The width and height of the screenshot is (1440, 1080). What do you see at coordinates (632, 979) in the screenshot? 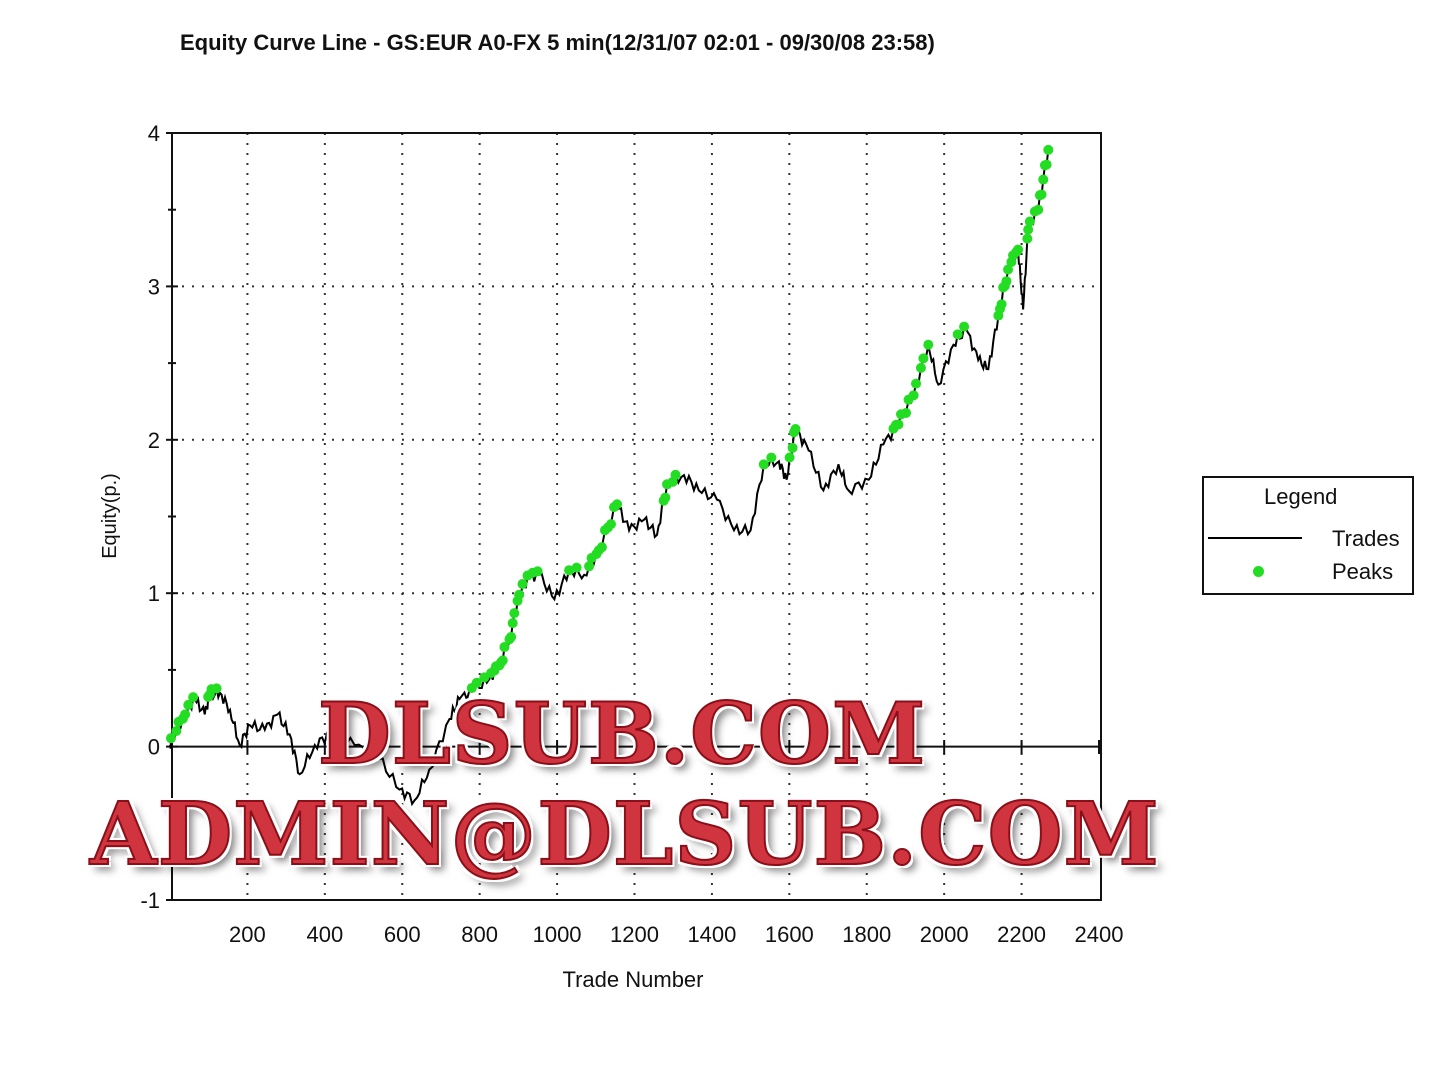
I see `x-axis-label: Trade Number` at bounding box center [632, 979].